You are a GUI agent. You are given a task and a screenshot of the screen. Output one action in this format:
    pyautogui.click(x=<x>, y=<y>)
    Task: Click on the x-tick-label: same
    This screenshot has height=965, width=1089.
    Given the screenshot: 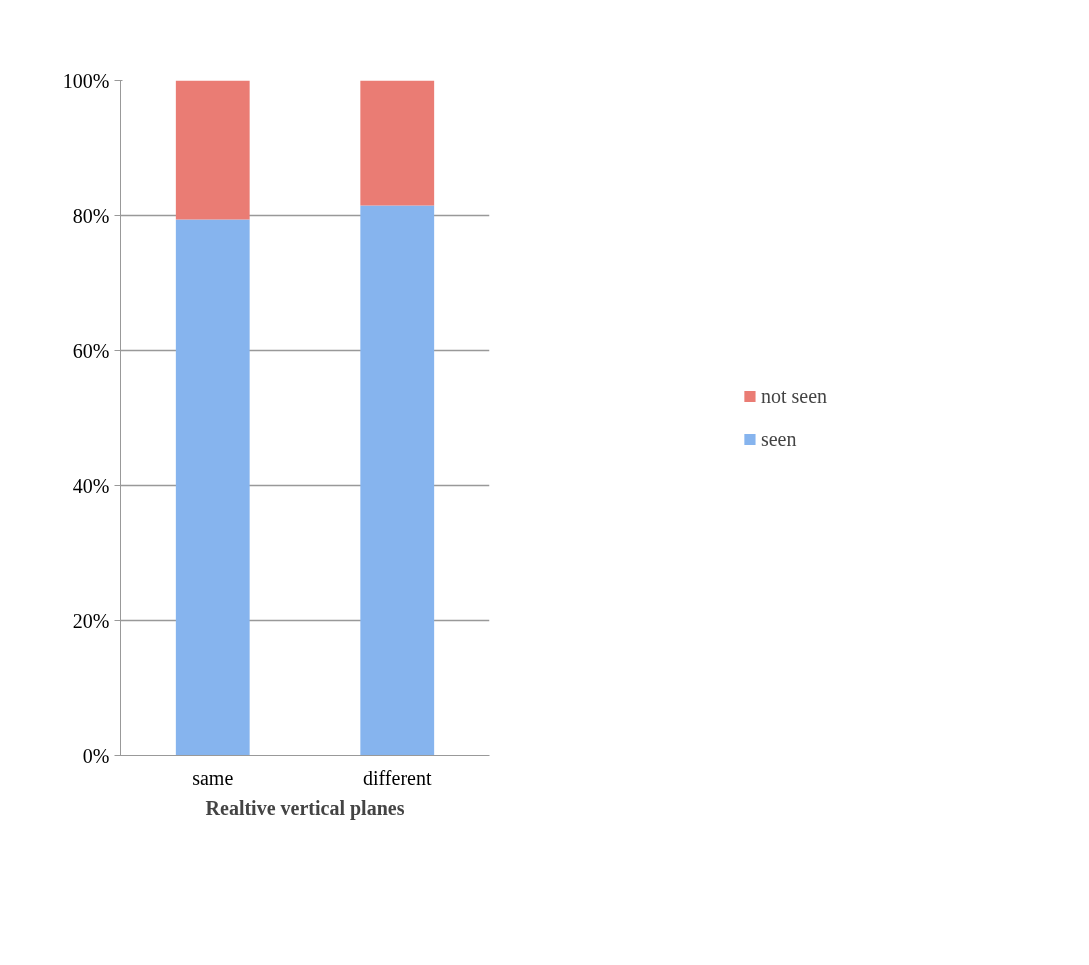 What is the action you would take?
    pyautogui.click(x=213, y=777)
    